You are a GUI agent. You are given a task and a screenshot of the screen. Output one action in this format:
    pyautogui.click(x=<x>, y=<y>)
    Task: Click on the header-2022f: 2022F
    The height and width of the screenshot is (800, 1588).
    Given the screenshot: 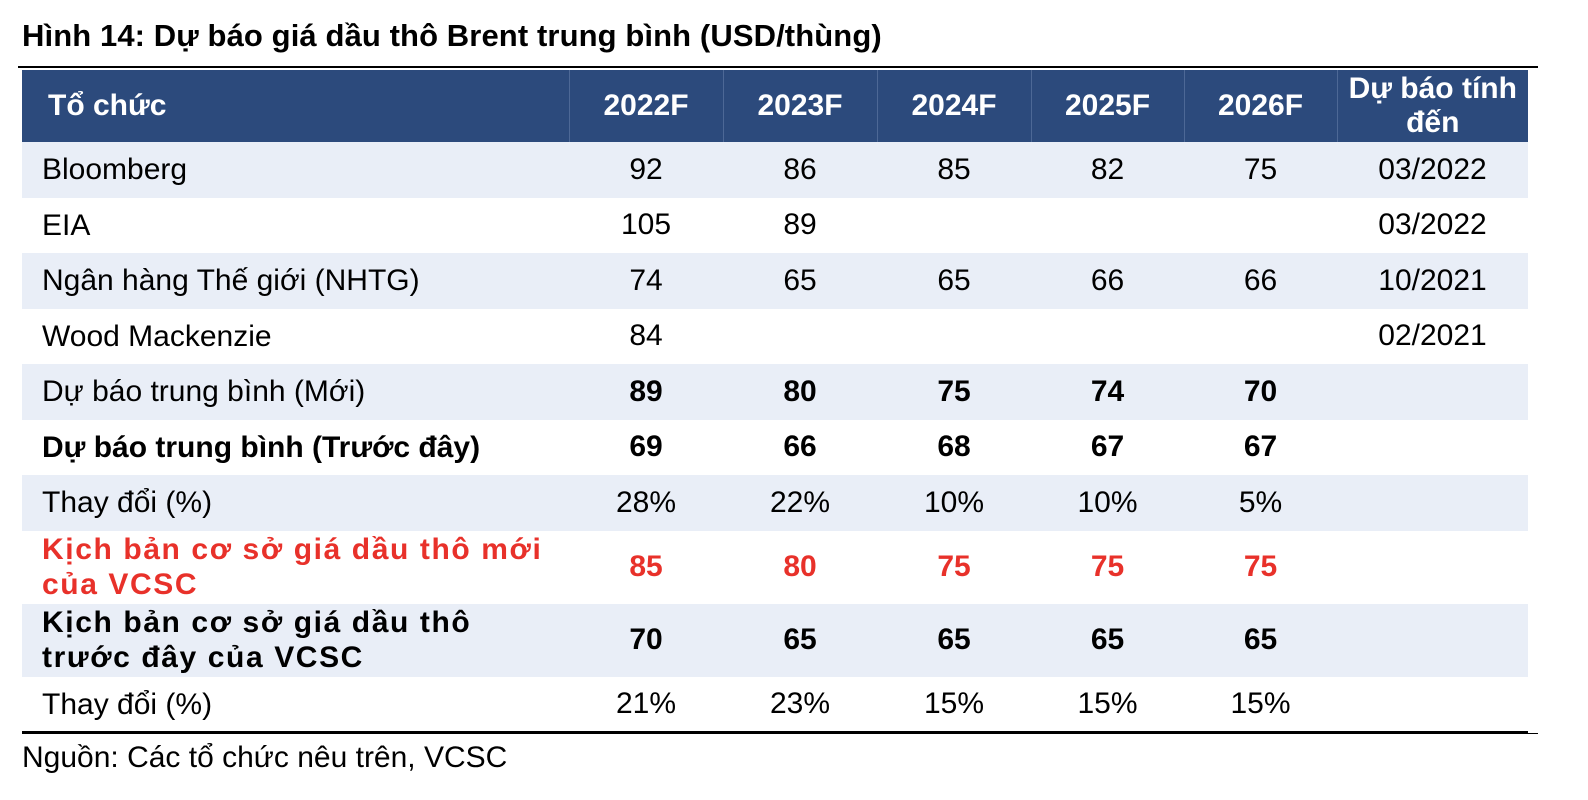 What is the action you would take?
    pyautogui.click(x=645, y=106)
    